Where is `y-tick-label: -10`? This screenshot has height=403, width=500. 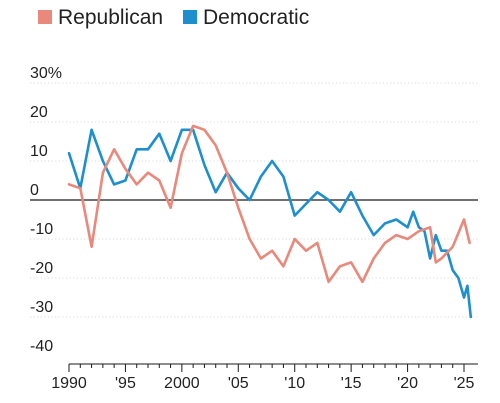 y-tick-label: -10 is located at coordinates (41, 229).